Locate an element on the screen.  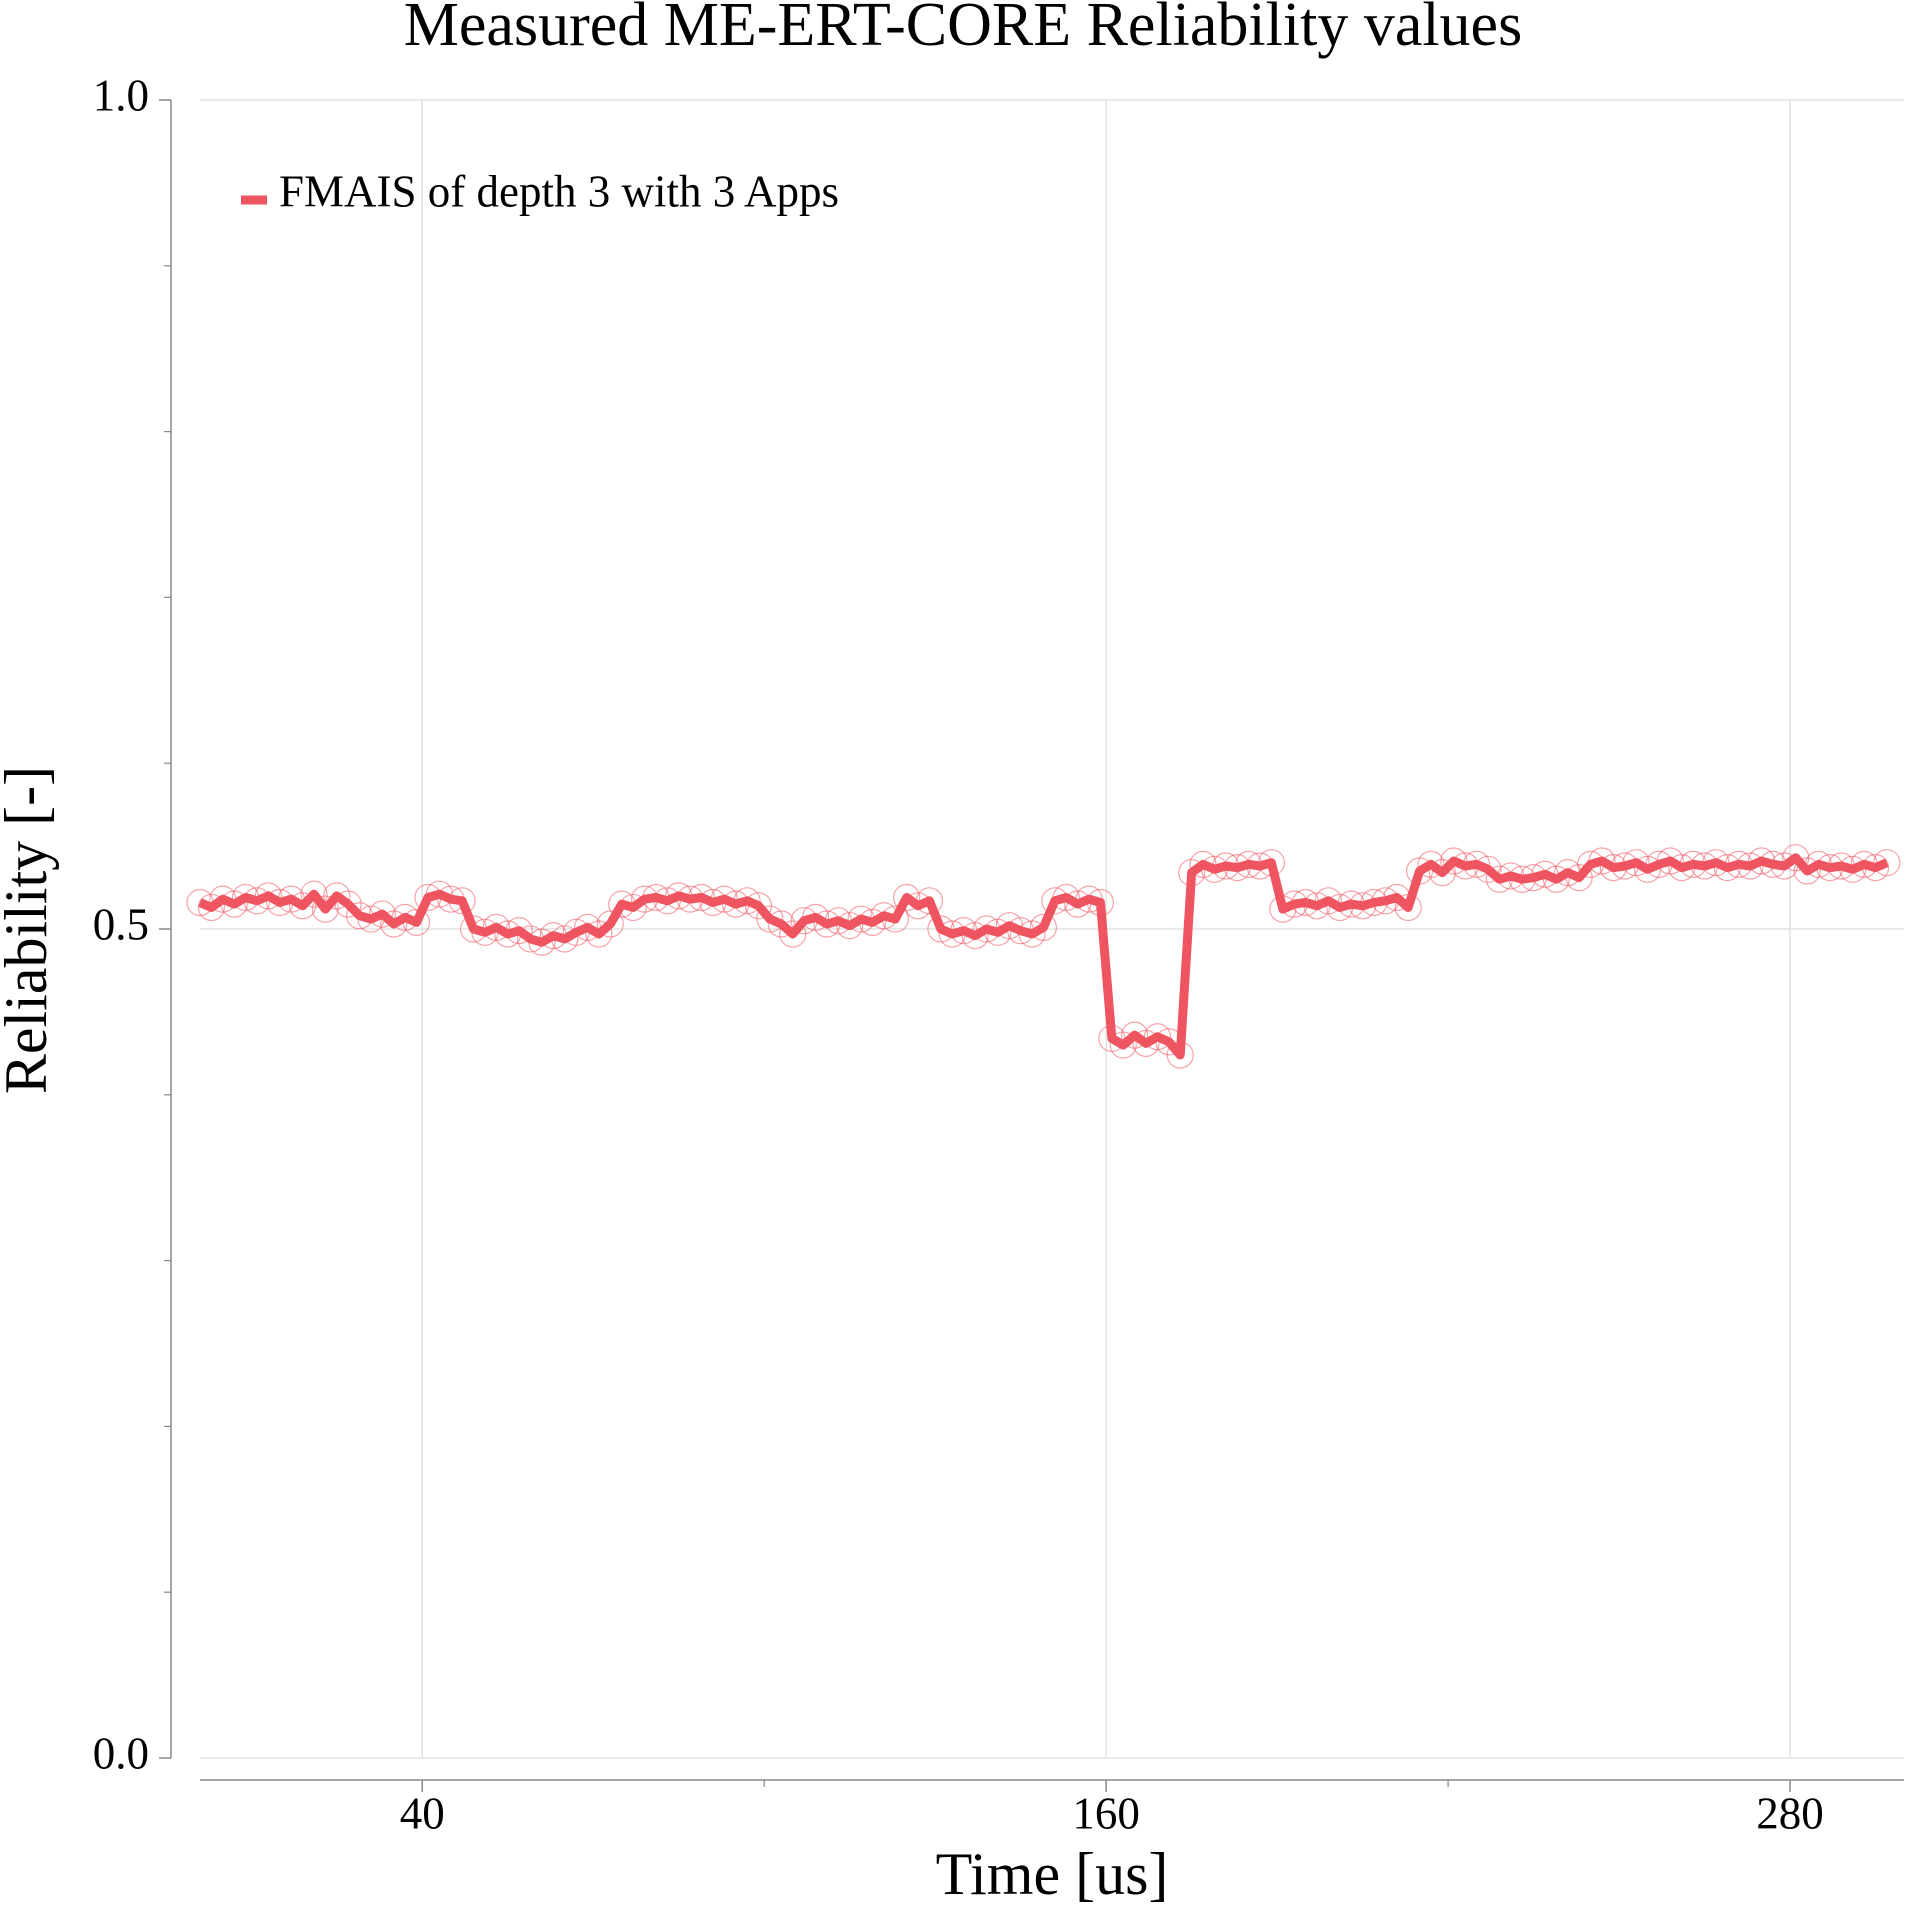
series-line is located at coordinates (1043, 956).